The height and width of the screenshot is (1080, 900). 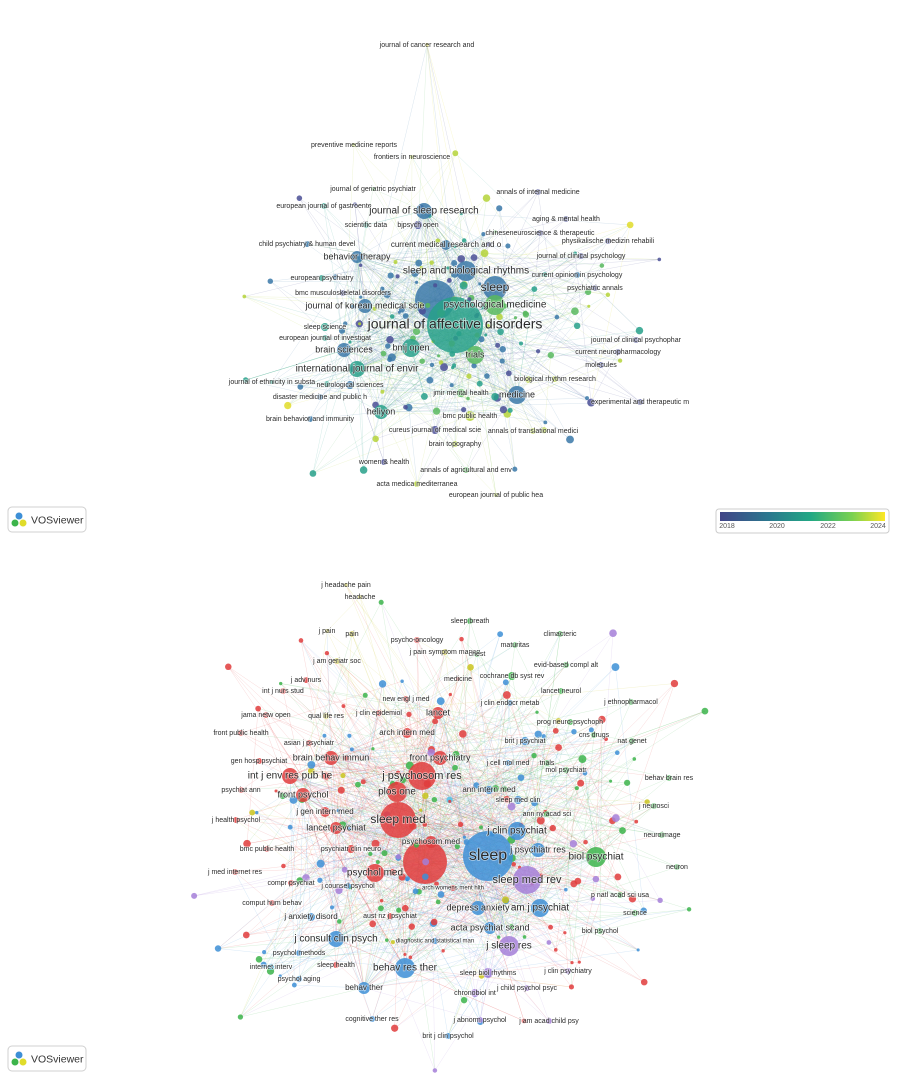 I want to click on node-label: frontiers in neuroscience, so click(x=412, y=157).